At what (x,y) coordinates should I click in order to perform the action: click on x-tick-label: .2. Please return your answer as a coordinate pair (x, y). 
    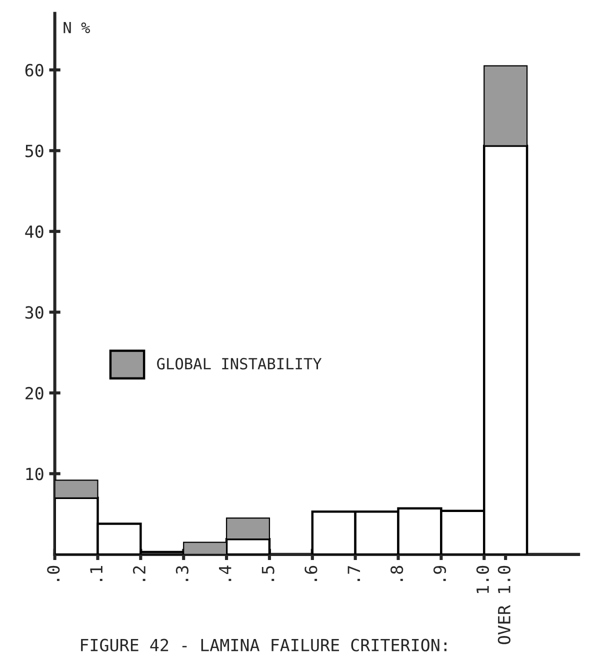
    Looking at the image, I should click on (139, 573).